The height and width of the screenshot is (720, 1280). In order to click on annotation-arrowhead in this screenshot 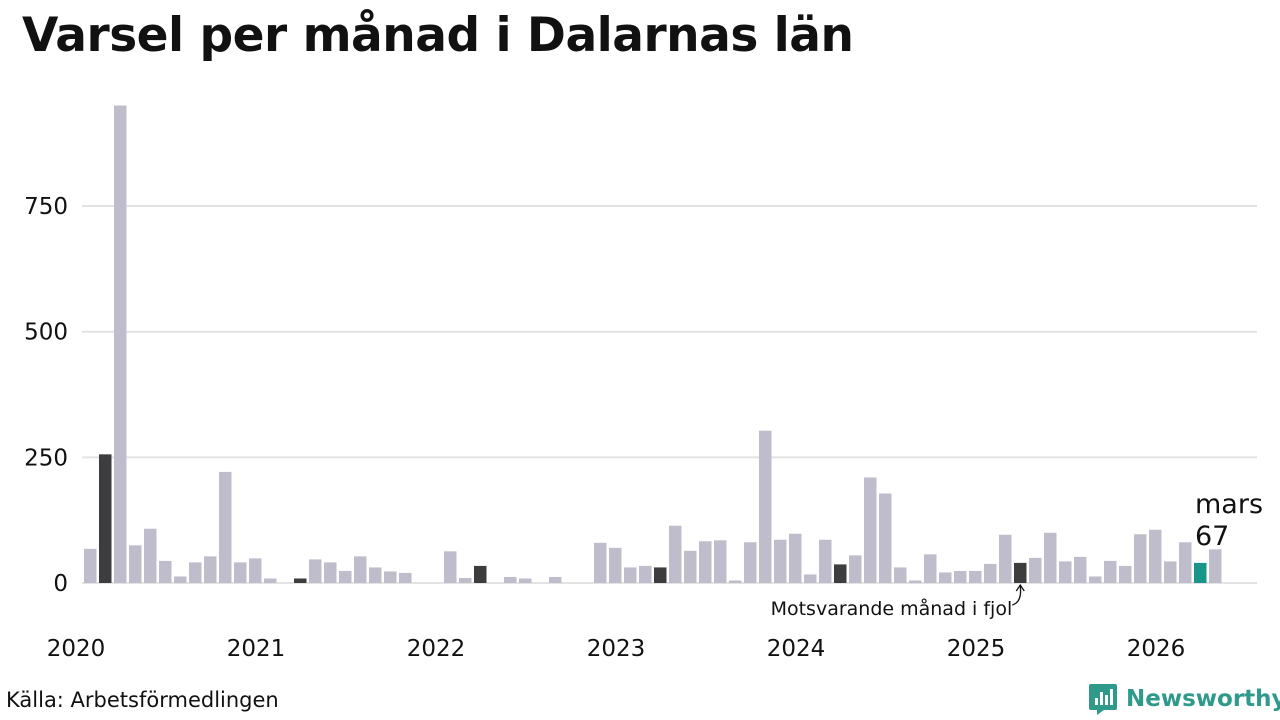, I will do `click(1020, 587)`.